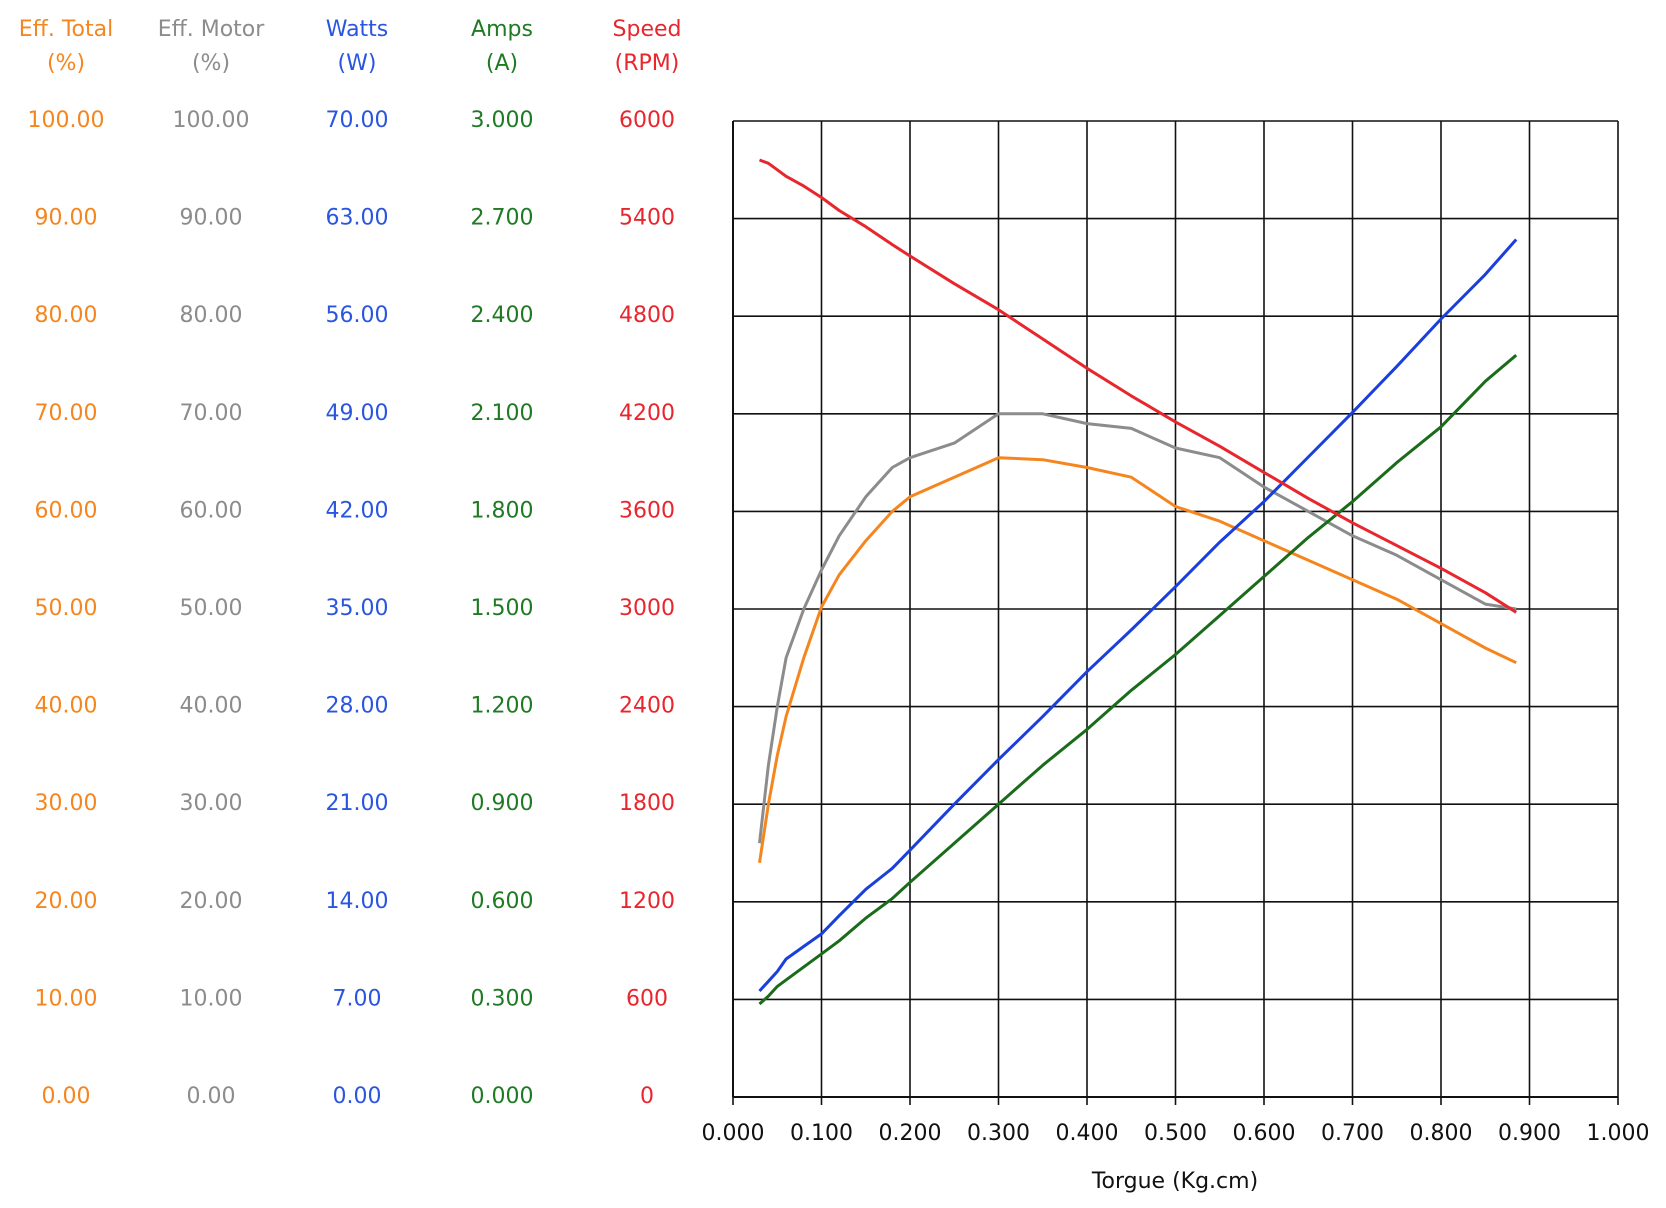  I want to click on x-axis-title: Torgue (Kg.cm), so click(1174, 1181).